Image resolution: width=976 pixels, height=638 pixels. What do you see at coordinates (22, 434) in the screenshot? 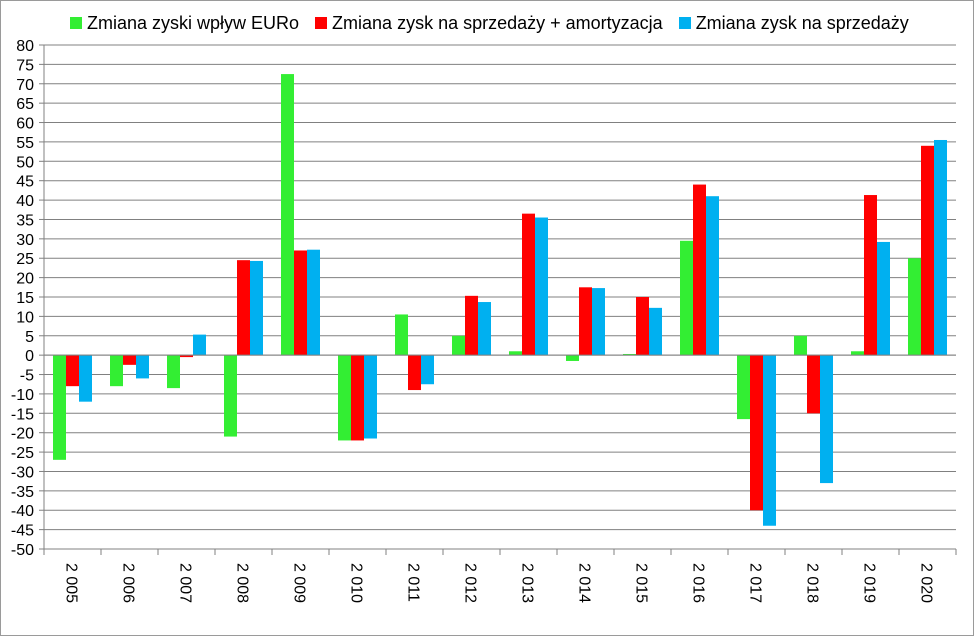
I see `y-tick-label: -20` at bounding box center [22, 434].